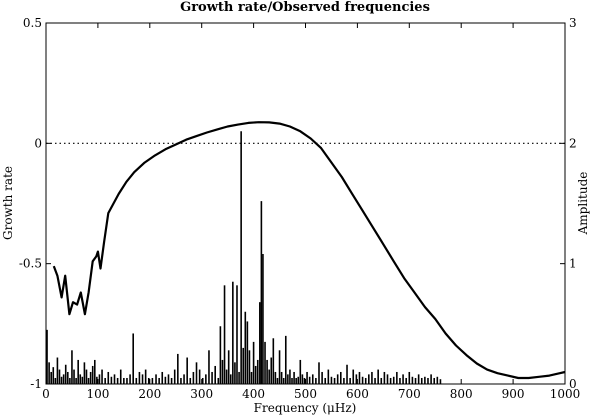 The width and height of the screenshot is (593, 416). Describe the element at coordinates (583, 204) in the screenshot. I see `y2-axis-label: Amplitude` at that location.